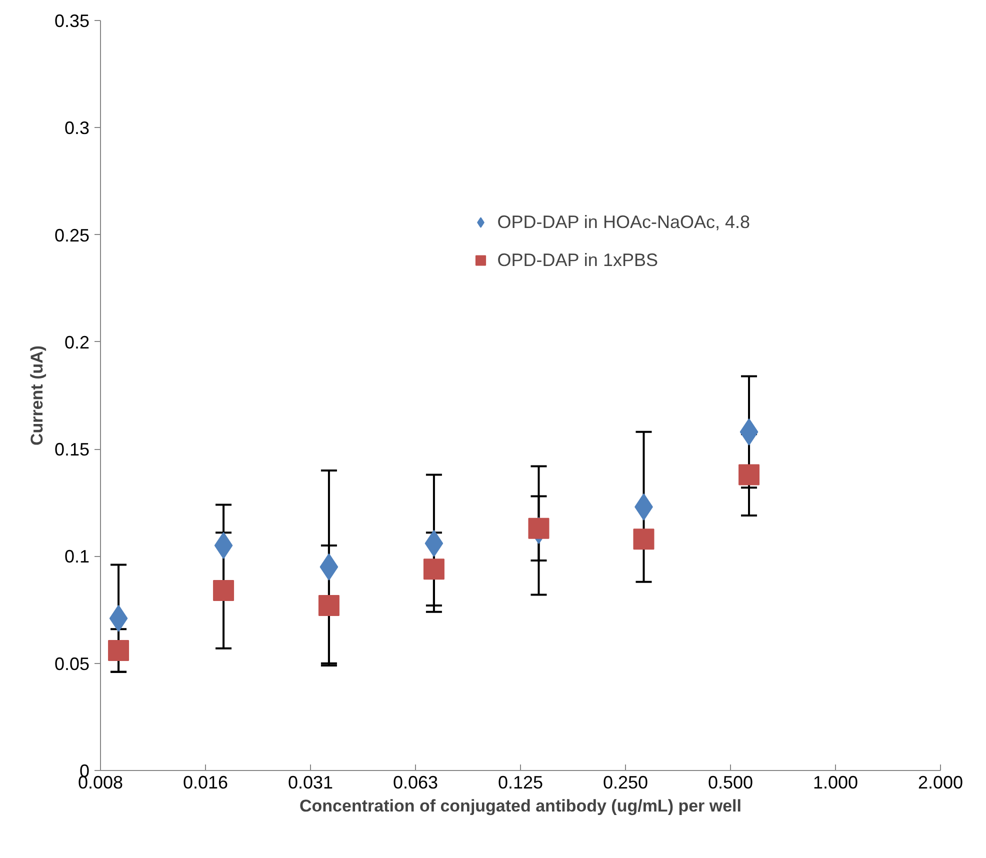 This screenshot has height=858, width=986. I want to click on x-axis-title: Concentration of conjugated antibody (ug/mL) per well, so click(521, 806).